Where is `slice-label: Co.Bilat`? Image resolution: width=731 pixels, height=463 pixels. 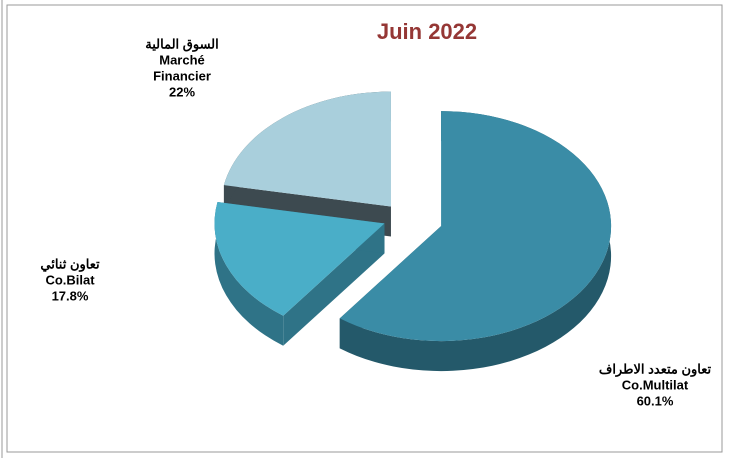 slice-label: Co.Bilat is located at coordinates (70, 279).